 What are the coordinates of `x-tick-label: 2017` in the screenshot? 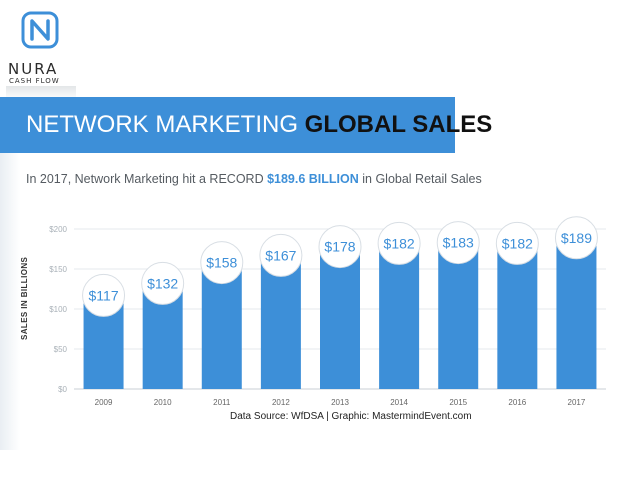 It's located at (577, 402).